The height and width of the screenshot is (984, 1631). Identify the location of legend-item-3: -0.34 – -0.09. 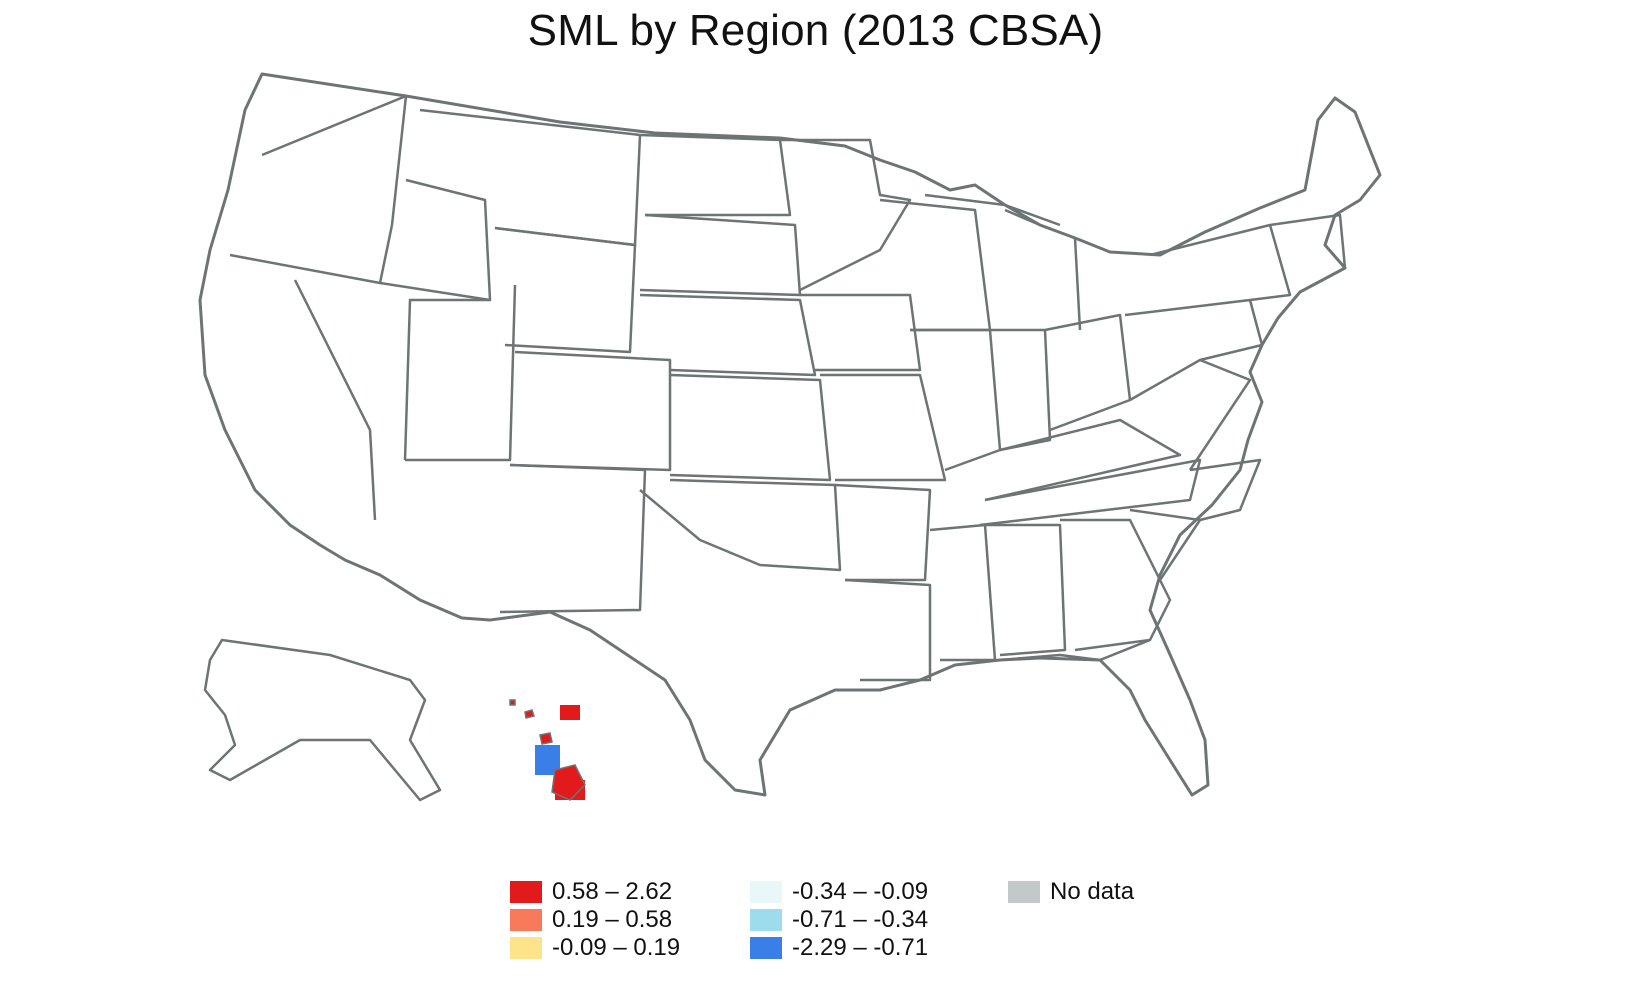
(839, 892).